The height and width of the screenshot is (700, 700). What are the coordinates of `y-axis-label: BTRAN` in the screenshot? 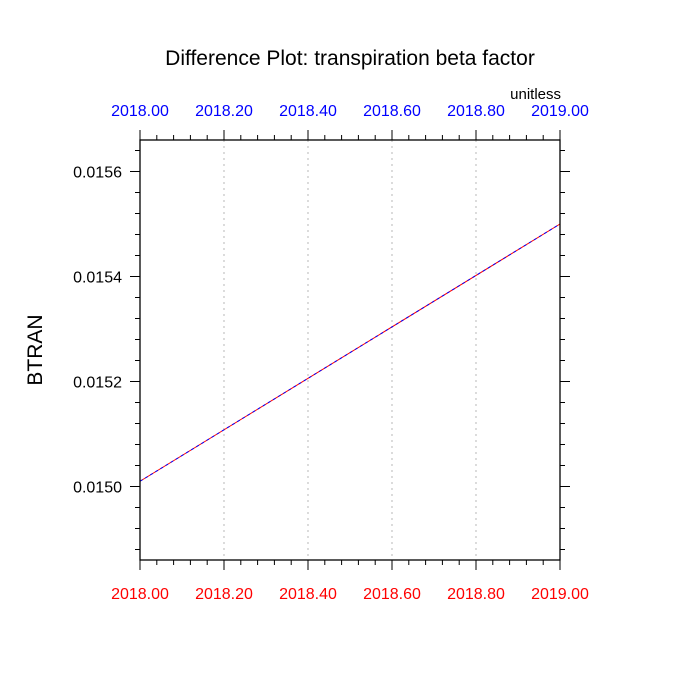 It's located at (35, 349).